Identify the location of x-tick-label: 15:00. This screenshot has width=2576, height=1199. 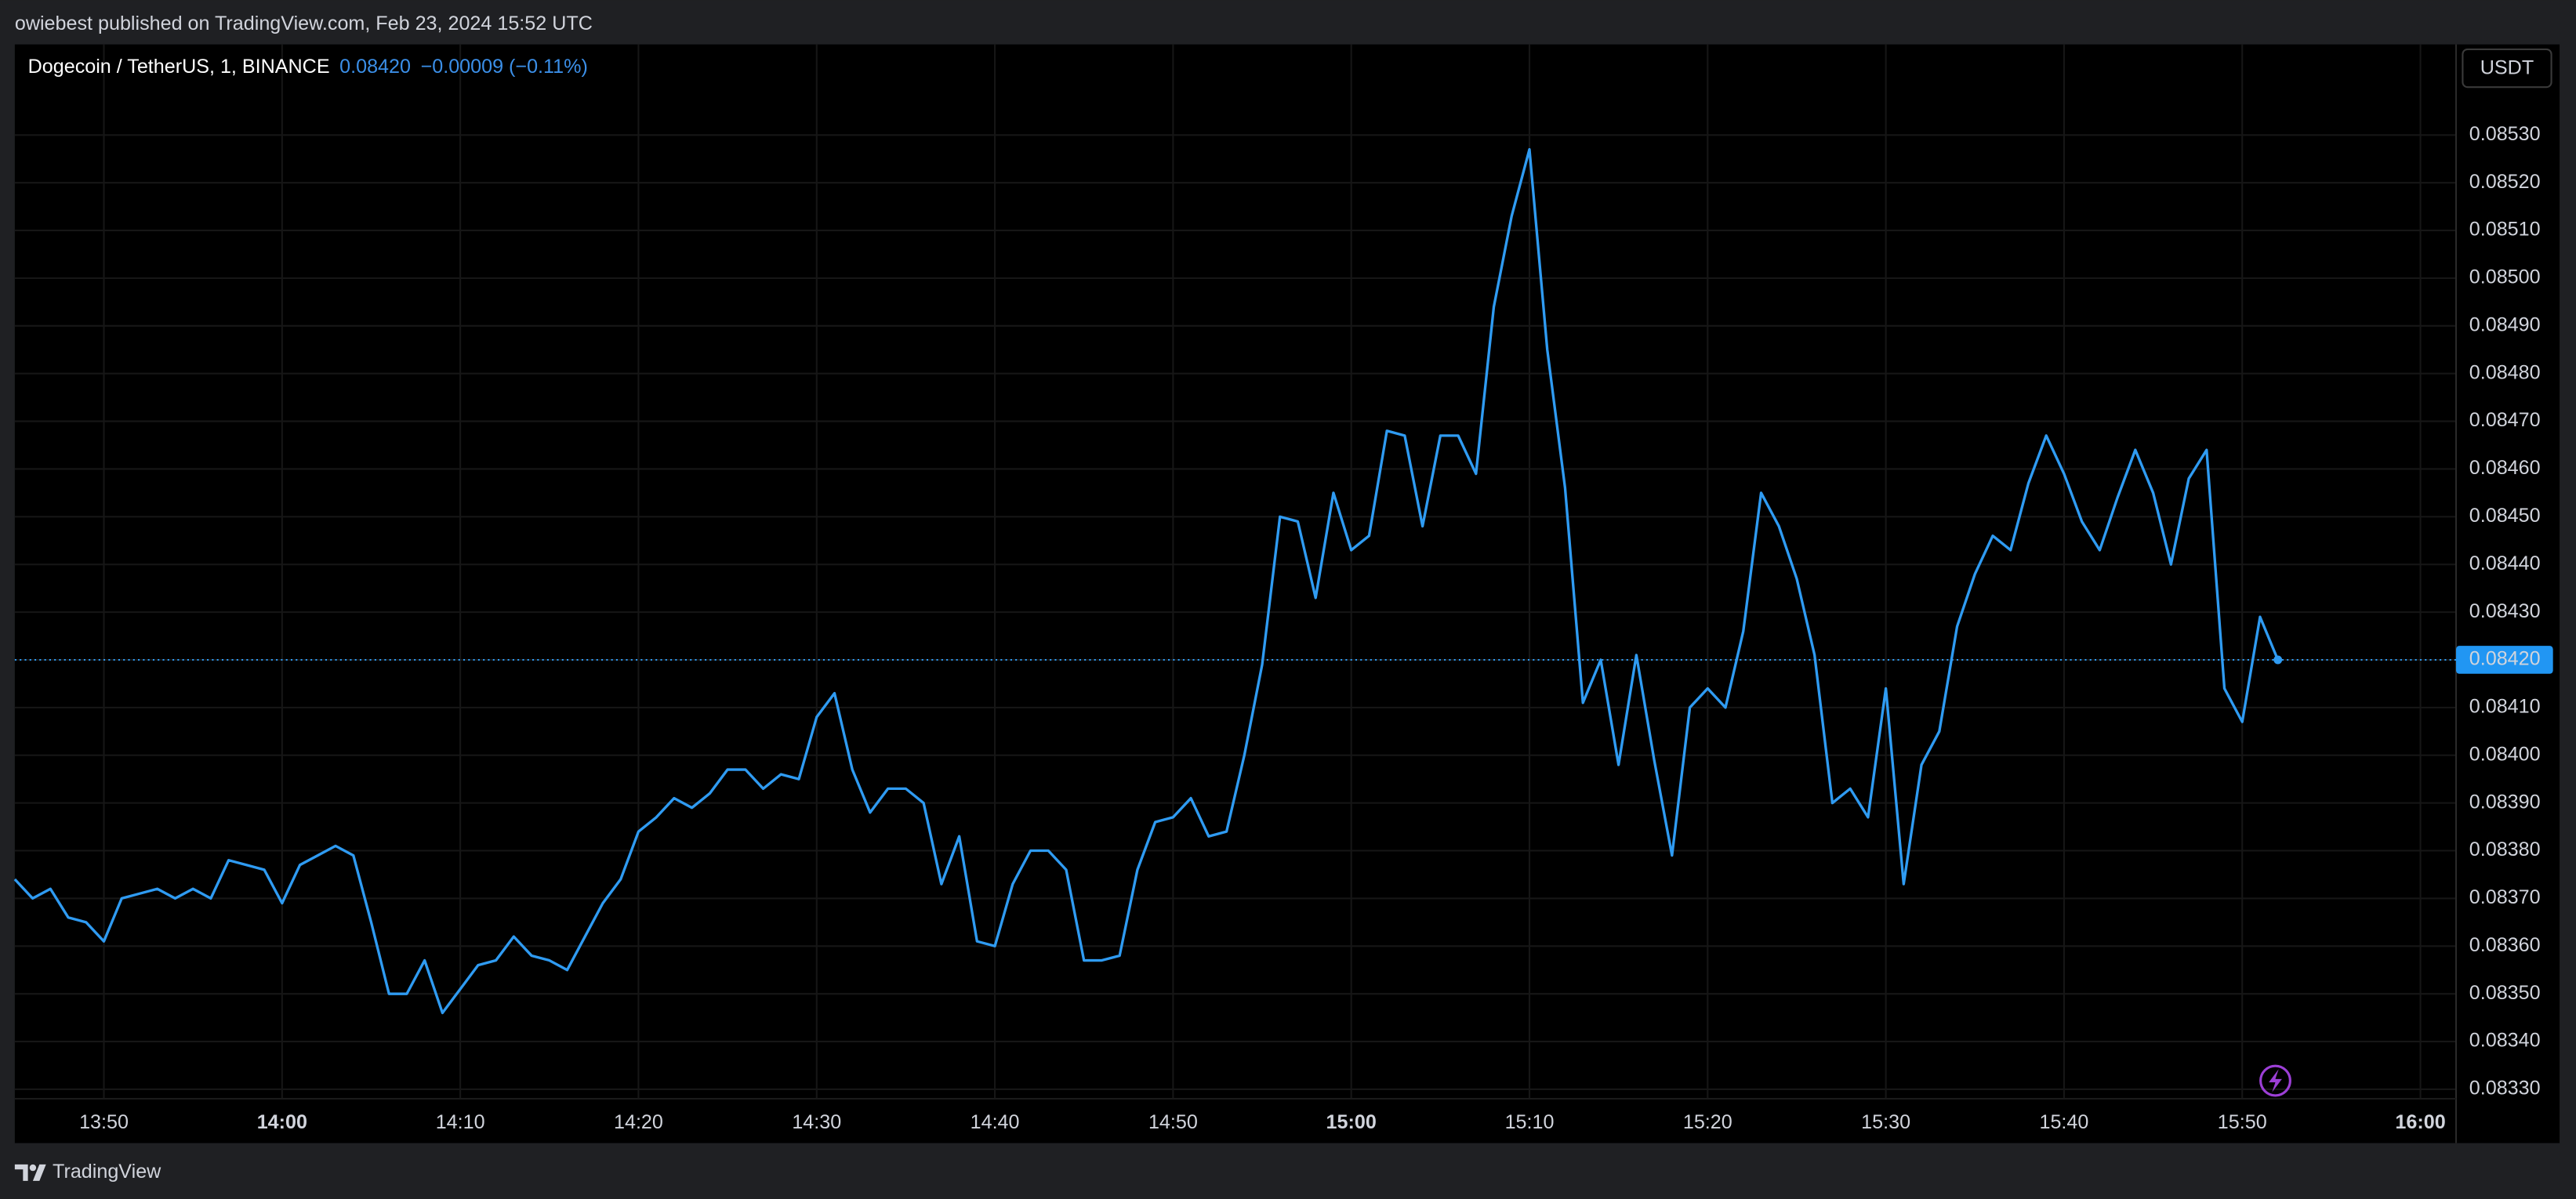
(1351, 1122).